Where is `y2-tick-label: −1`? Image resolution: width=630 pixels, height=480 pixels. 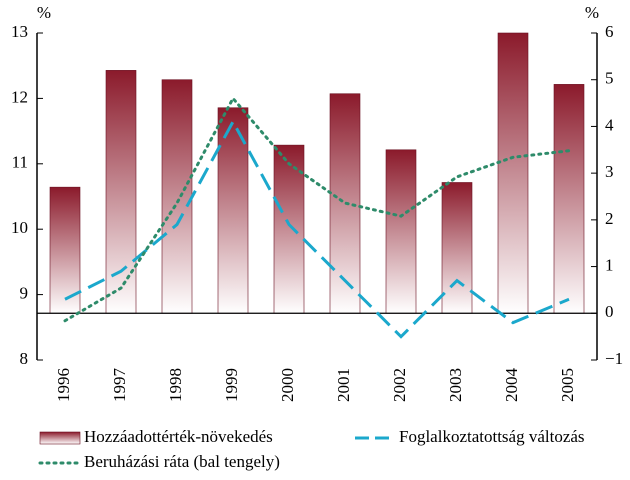 y2-tick-label: −1 is located at coordinates (614, 358).